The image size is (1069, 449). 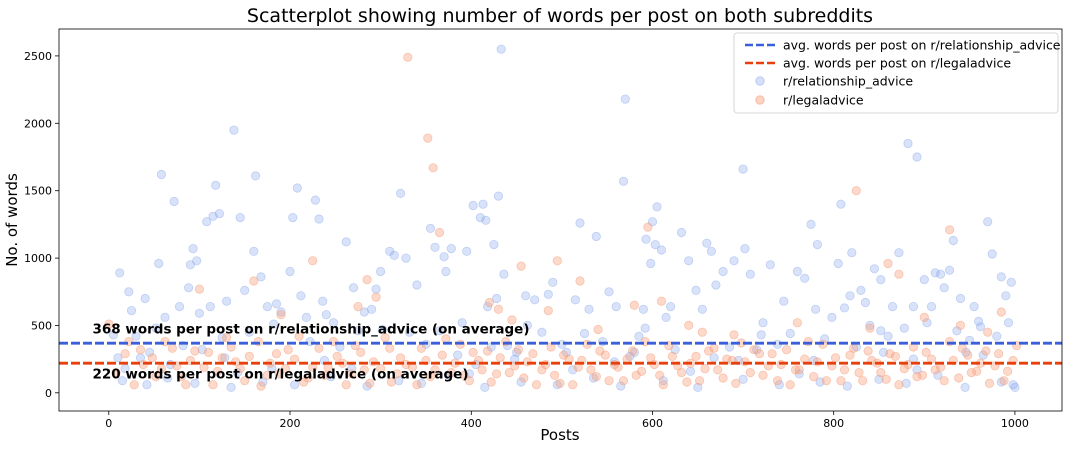 What do you see at coordinates (38, 123) in the screenshot?
I see `y-tick-label: 2000` at bounding box center [38, 123].